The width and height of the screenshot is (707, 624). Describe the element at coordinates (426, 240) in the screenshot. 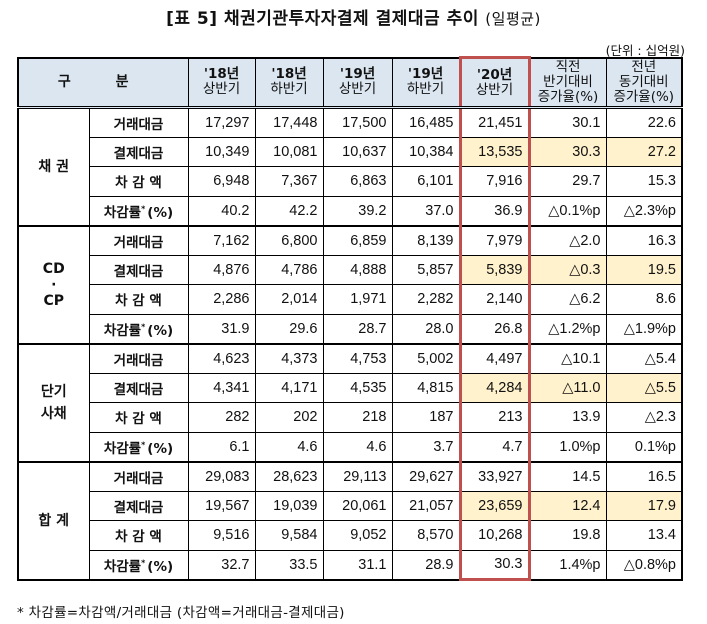

I see `cell-value: 8,139` at that location.